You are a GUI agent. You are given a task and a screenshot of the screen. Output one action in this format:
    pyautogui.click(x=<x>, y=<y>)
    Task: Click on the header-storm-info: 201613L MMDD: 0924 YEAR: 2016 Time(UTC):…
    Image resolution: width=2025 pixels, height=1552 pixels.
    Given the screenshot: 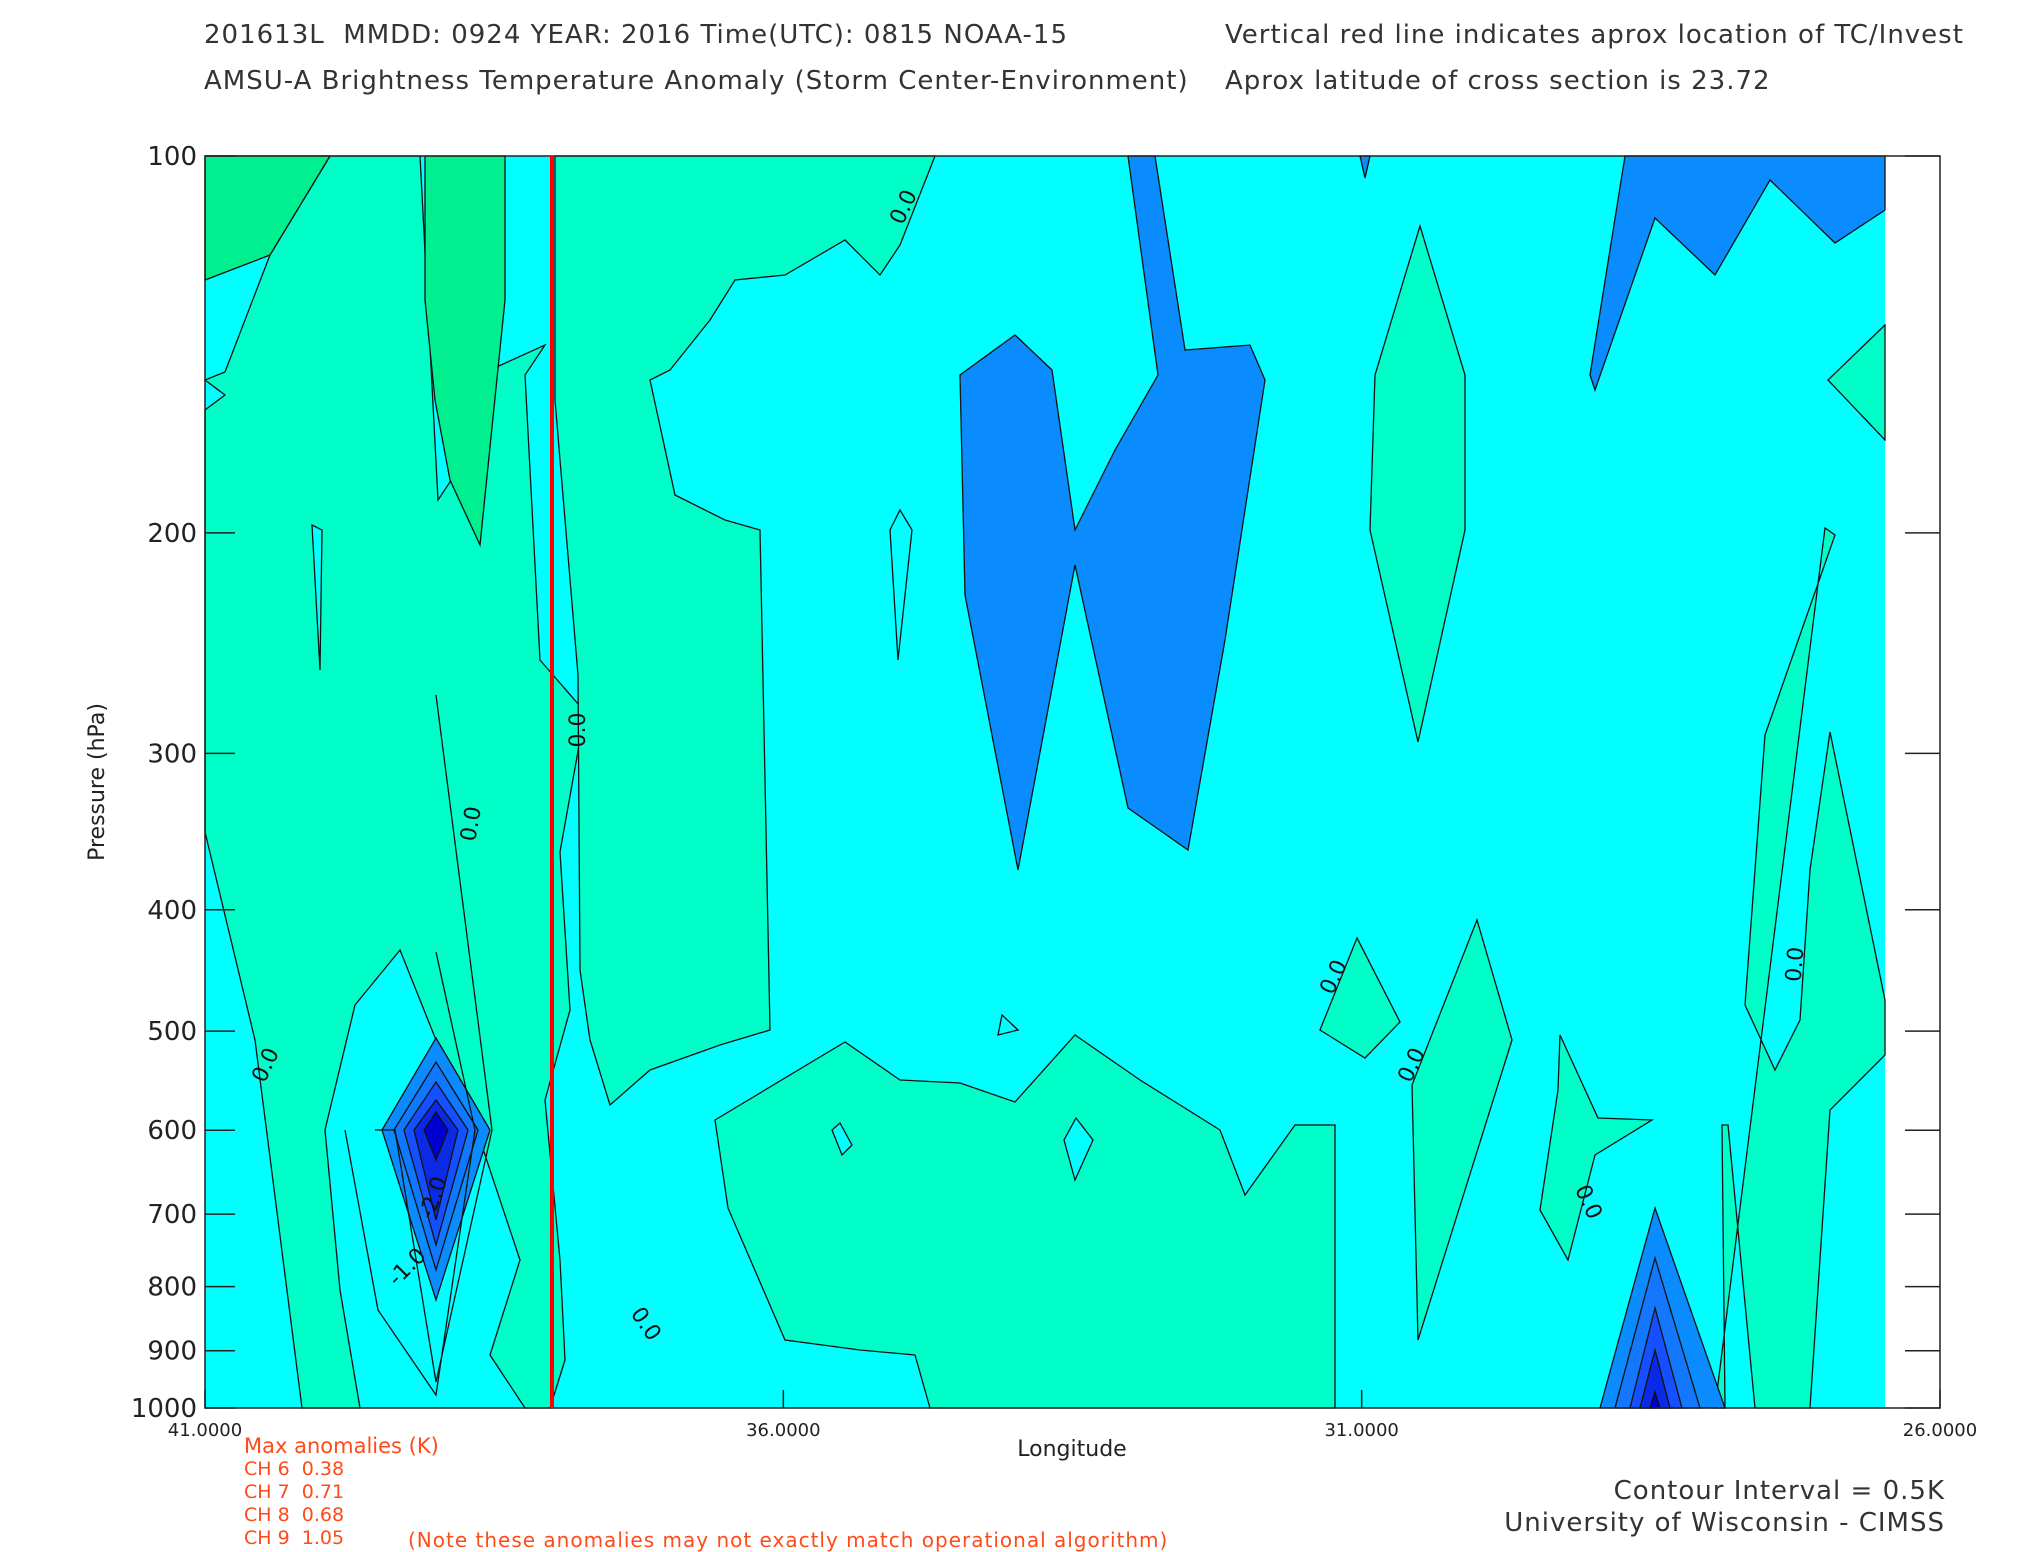 What is the action you would take?
    pyautogui.click(x=636, y=35)
    